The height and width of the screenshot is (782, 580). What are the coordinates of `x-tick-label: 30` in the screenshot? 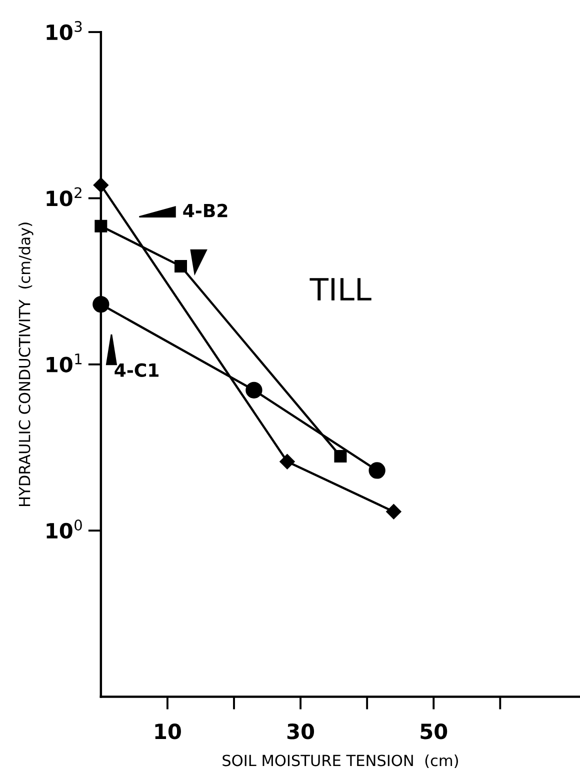 It's located at (300, 732).